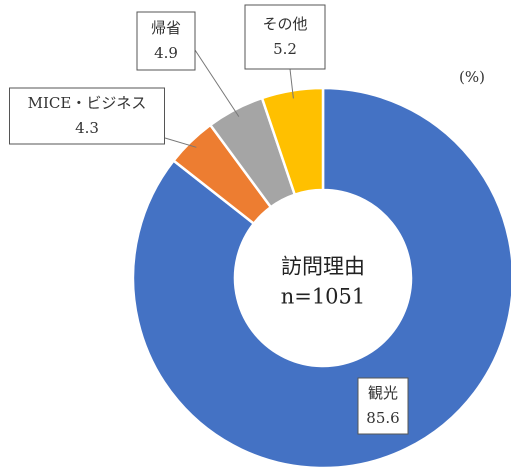 Image resolution: width=511 pixels, height=468 pixels. I want to click on unit-label: (%), so click(472, 77).